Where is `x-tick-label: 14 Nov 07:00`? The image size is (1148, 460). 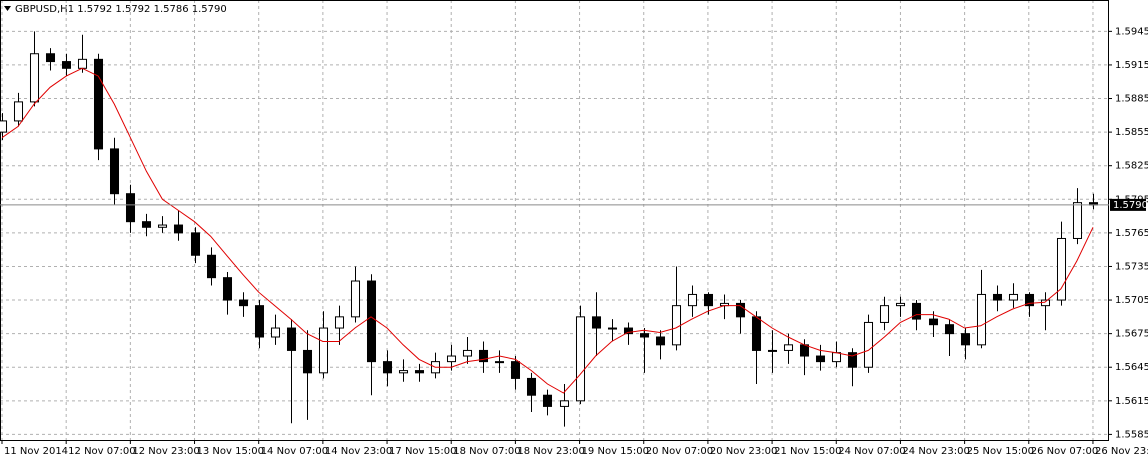
x-tick-label: 14 Nov 07:00 is located at coordinates (294, 451).